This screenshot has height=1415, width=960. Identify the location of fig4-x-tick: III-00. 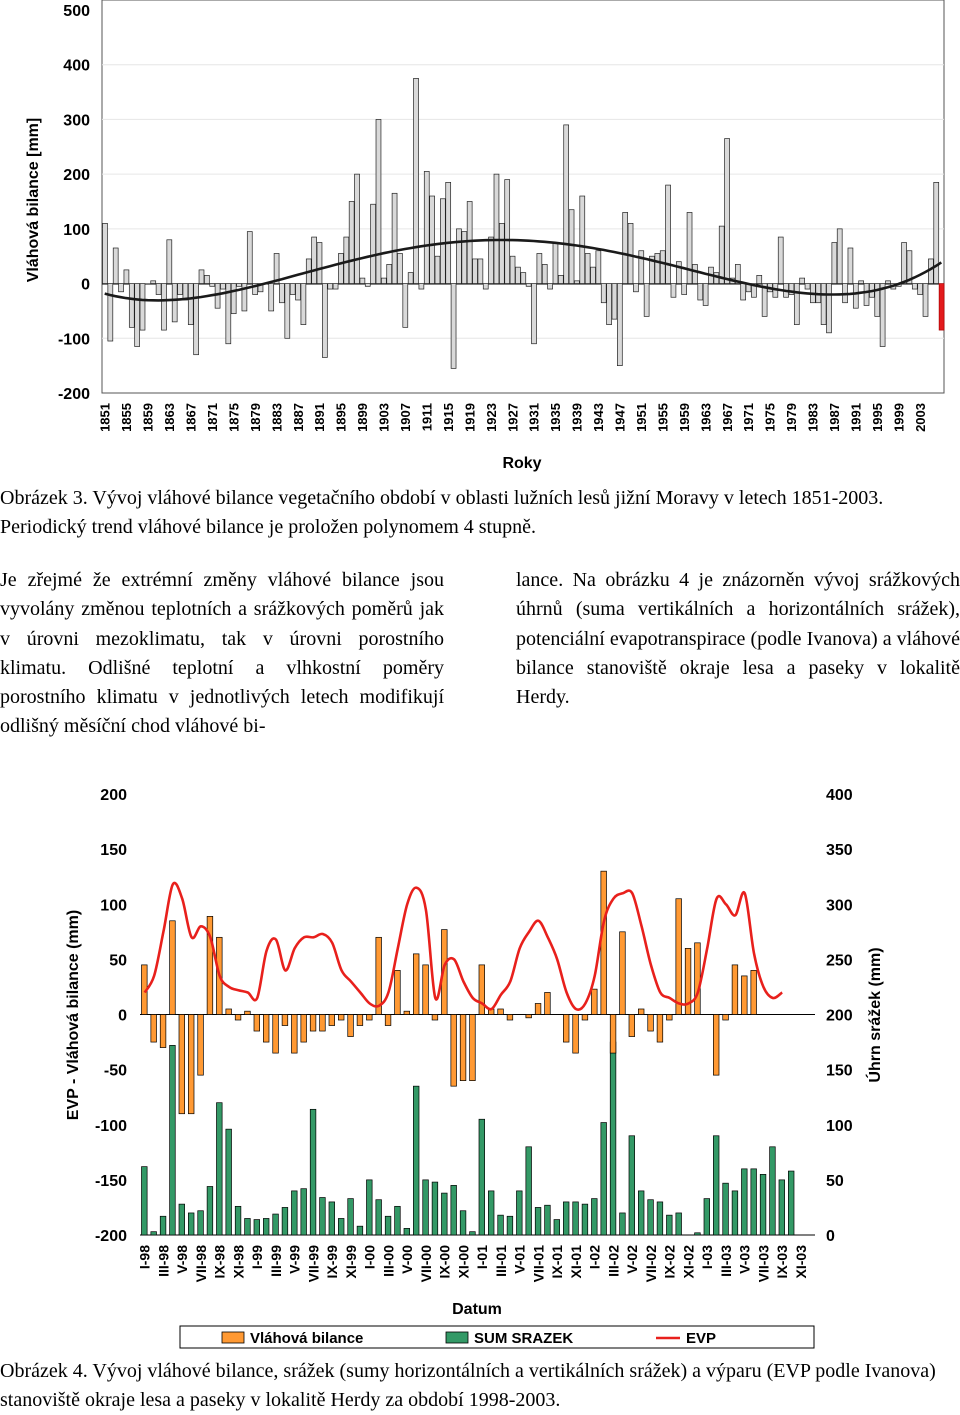
(388, 1261).